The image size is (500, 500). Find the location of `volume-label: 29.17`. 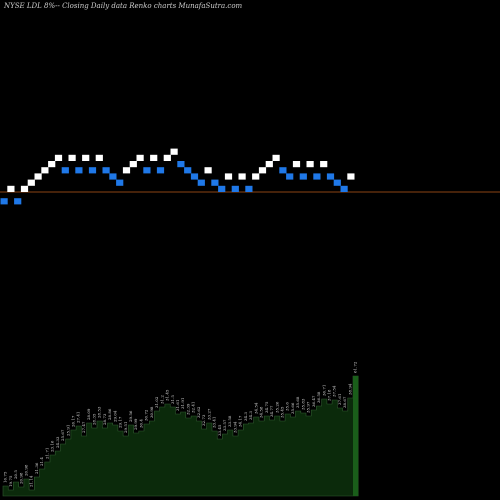

volume-label: 29.17 is located at coordinates (120, 422).